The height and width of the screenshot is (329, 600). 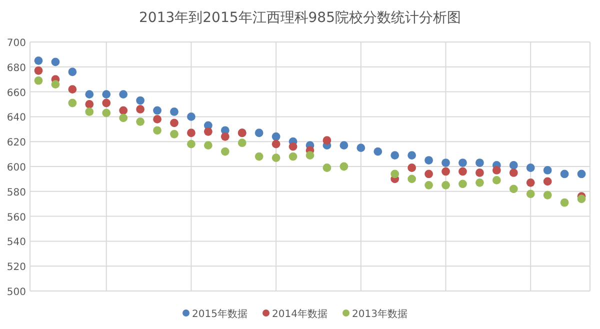 I want to click on y-tick-label: 580, so click(x=16, y=192).